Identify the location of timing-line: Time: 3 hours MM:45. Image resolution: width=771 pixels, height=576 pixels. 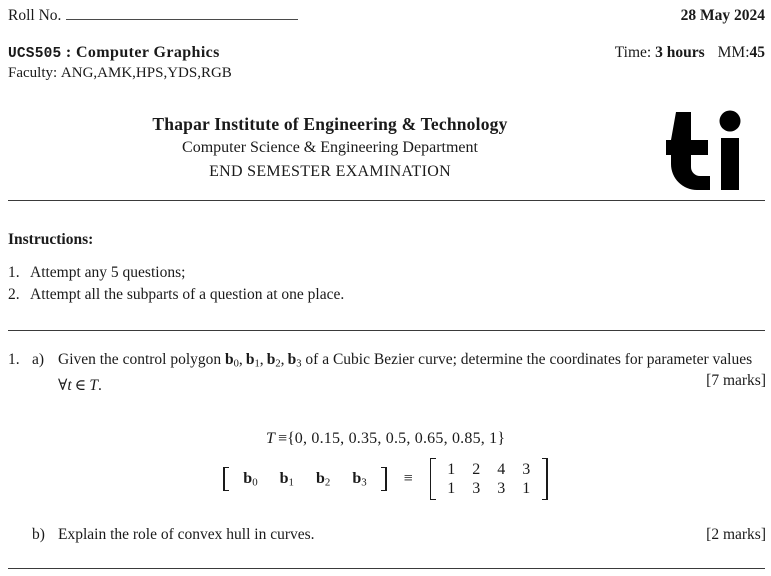
(690, 53).